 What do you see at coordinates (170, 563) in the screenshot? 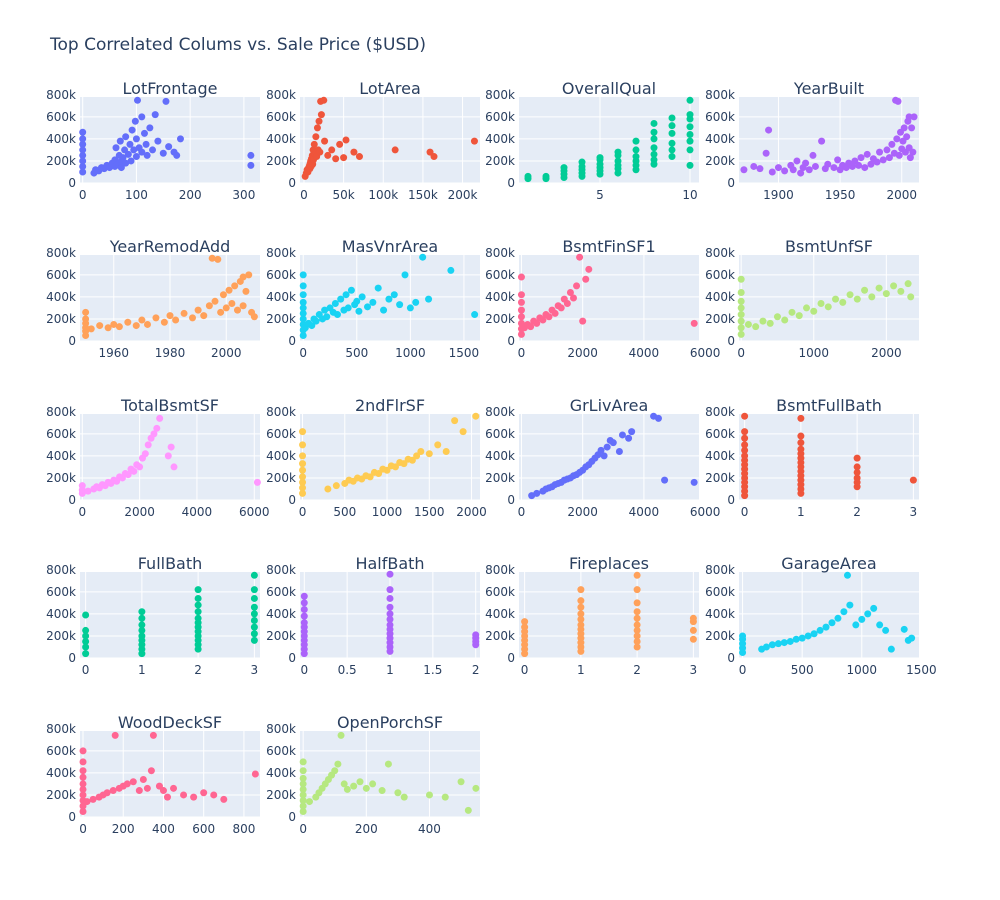
I see `subplot-title: FullBath` at bounding box center [170, 563].